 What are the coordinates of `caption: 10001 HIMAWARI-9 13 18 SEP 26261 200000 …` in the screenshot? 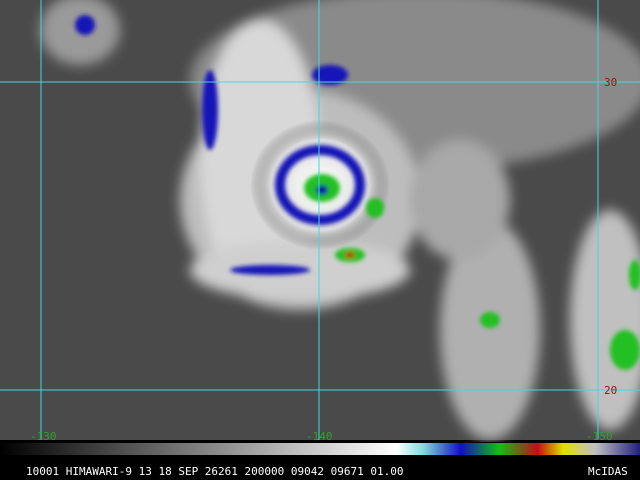 It's located at (215, 471).